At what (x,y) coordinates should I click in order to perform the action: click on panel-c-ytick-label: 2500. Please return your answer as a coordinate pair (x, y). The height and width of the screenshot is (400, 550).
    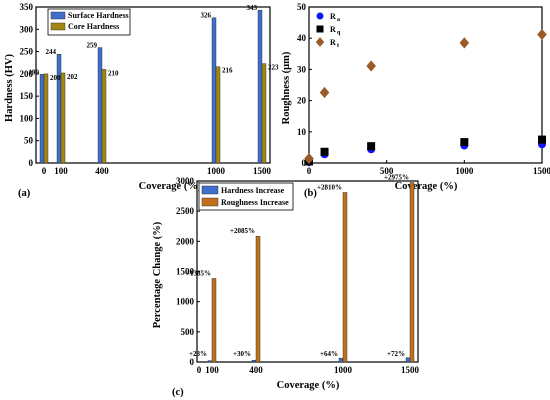
    Looking at the image, I should click on (185, 211).